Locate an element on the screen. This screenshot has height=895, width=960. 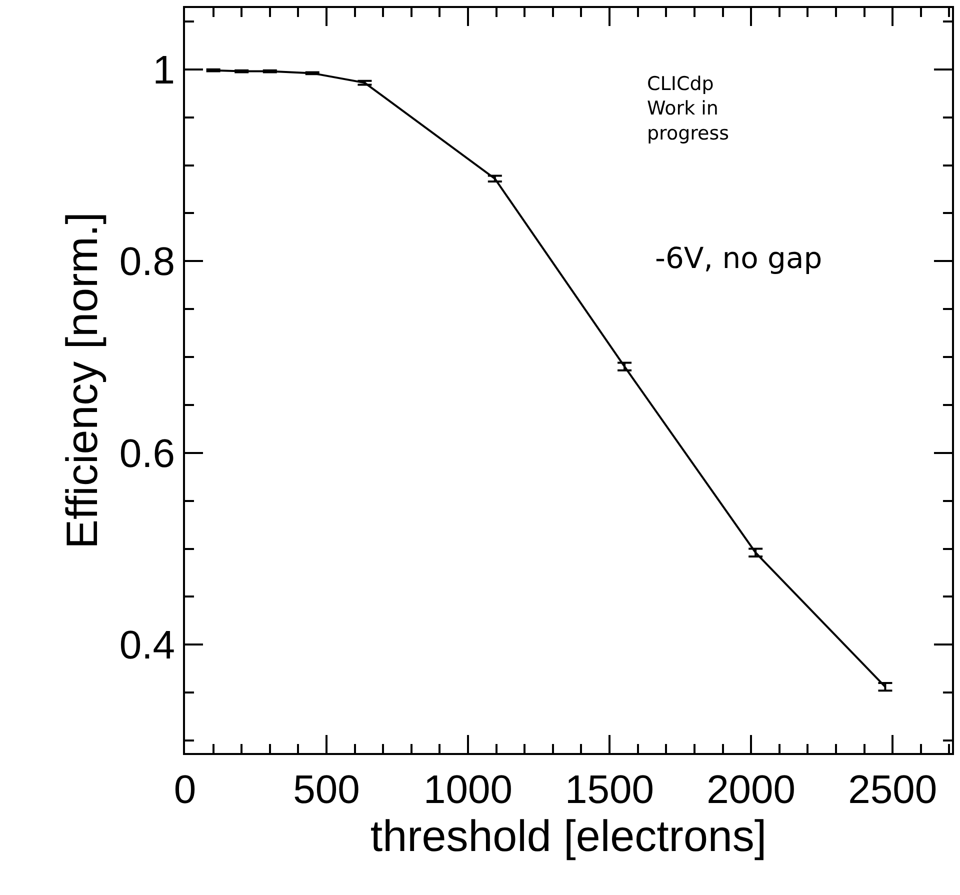
x-tick-label: 500 is located at coordinates (326, 790).